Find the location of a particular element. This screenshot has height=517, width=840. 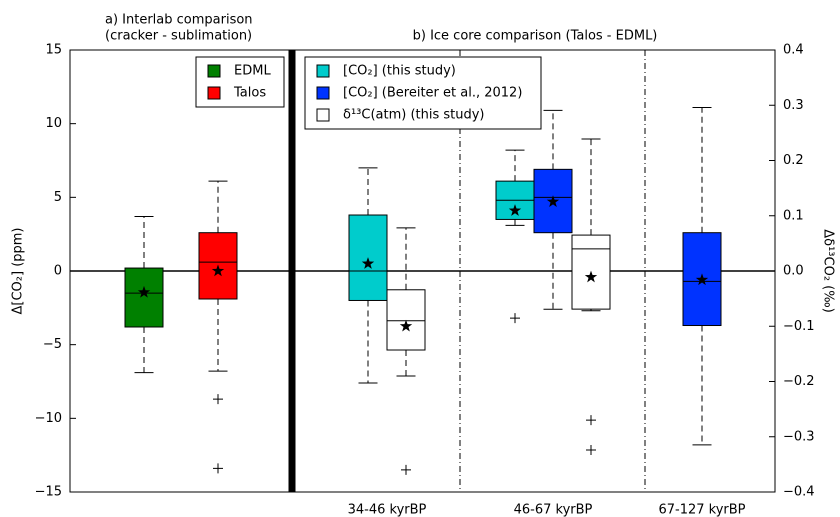

y2-tick-label: −0.4 is located at coordinates (799, 492).